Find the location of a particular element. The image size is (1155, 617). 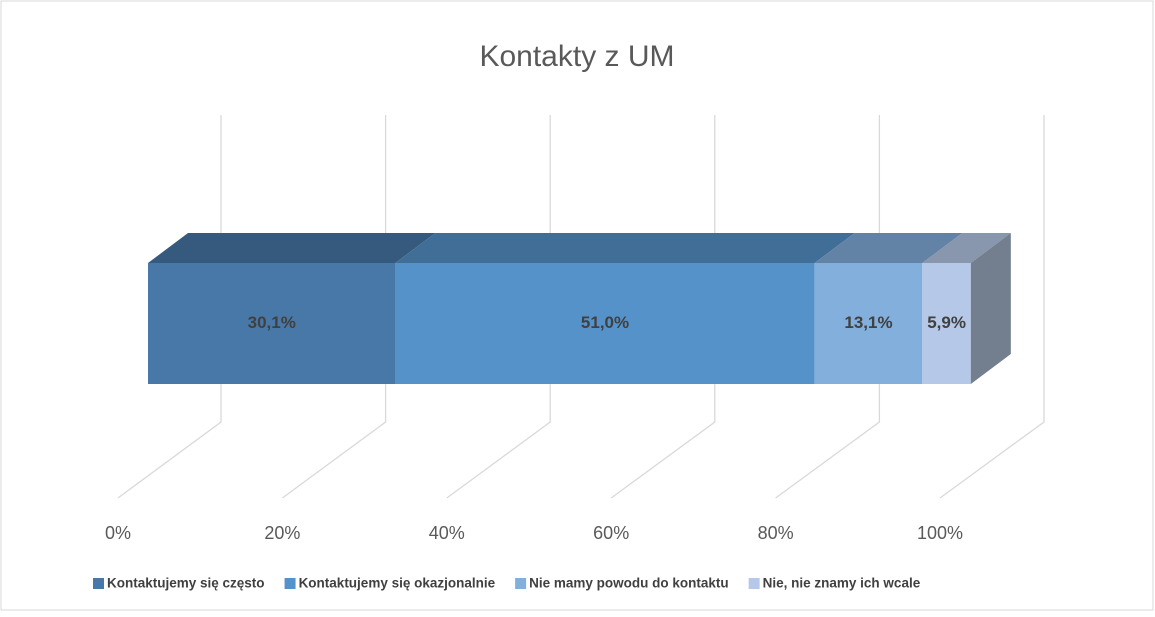

x-tick-label: 60% is located at coordinates (611, 533).